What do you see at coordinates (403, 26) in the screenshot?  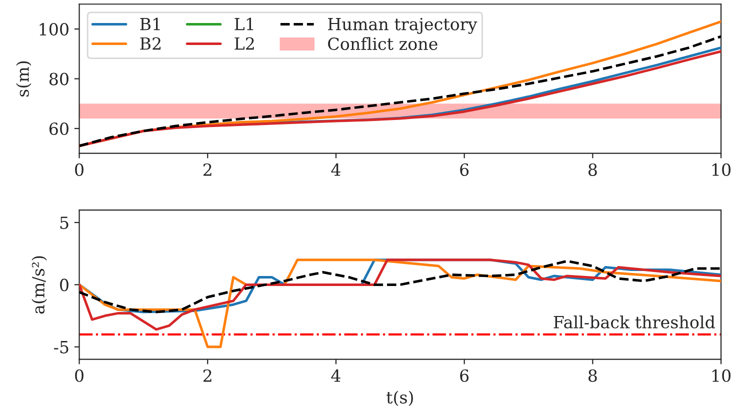 I see `legend-label: Human trajectory` at bounding box center [403, 26].